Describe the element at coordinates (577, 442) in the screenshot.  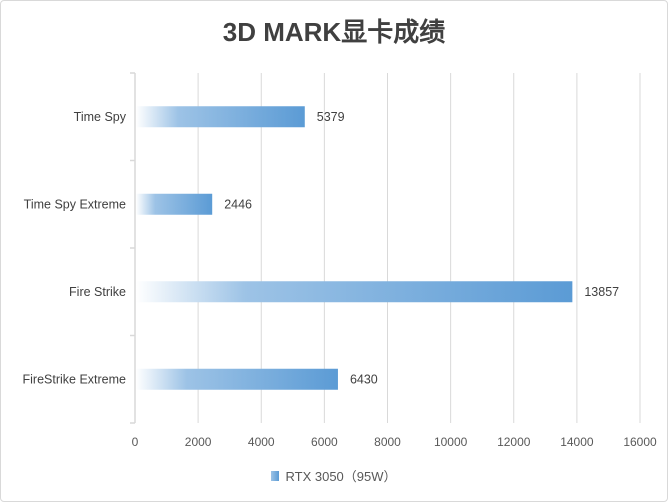
I see `x-tick-label: 14000` at that location.